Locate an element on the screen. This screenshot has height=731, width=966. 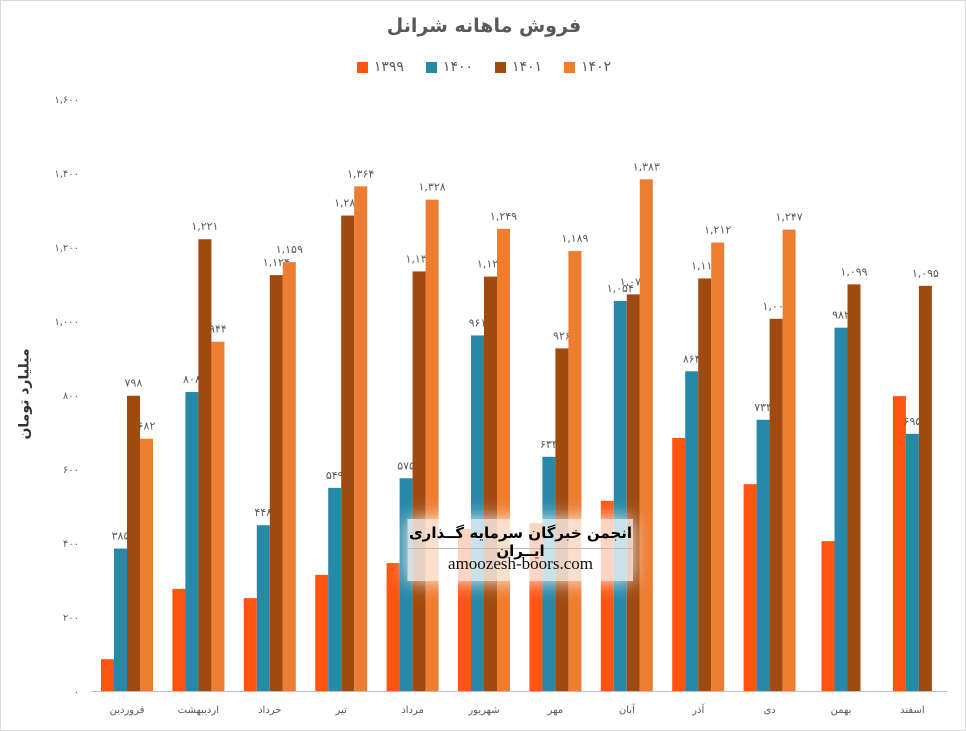
data-label: ۴۴۸ is located at coordinates (263, 512).